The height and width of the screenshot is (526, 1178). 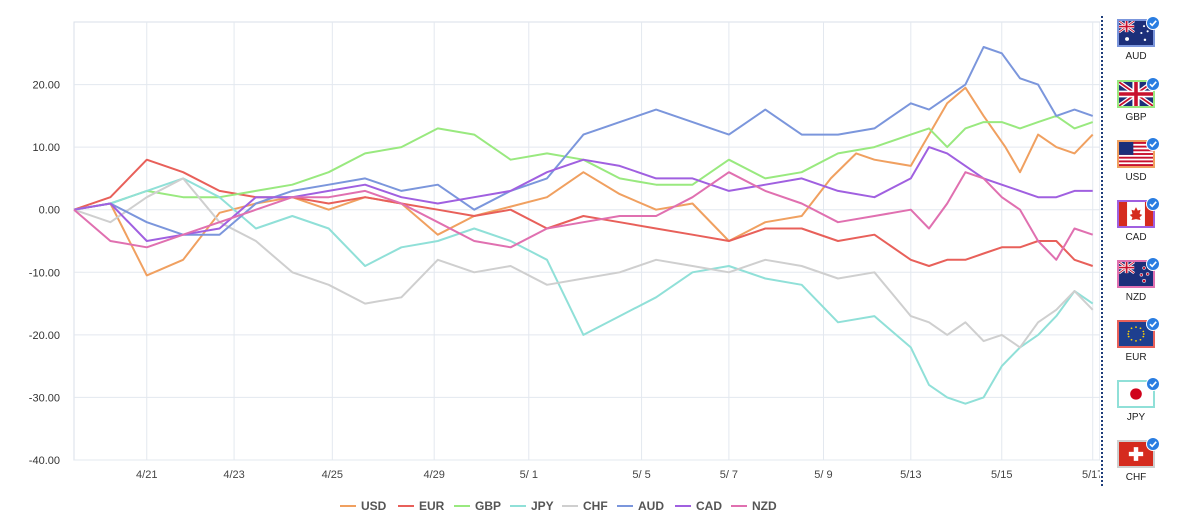 What do you see at coordinates (46, 86) in the screenshot?
I see `y-tick-label: 20.00` at bounding box center [46, 86].